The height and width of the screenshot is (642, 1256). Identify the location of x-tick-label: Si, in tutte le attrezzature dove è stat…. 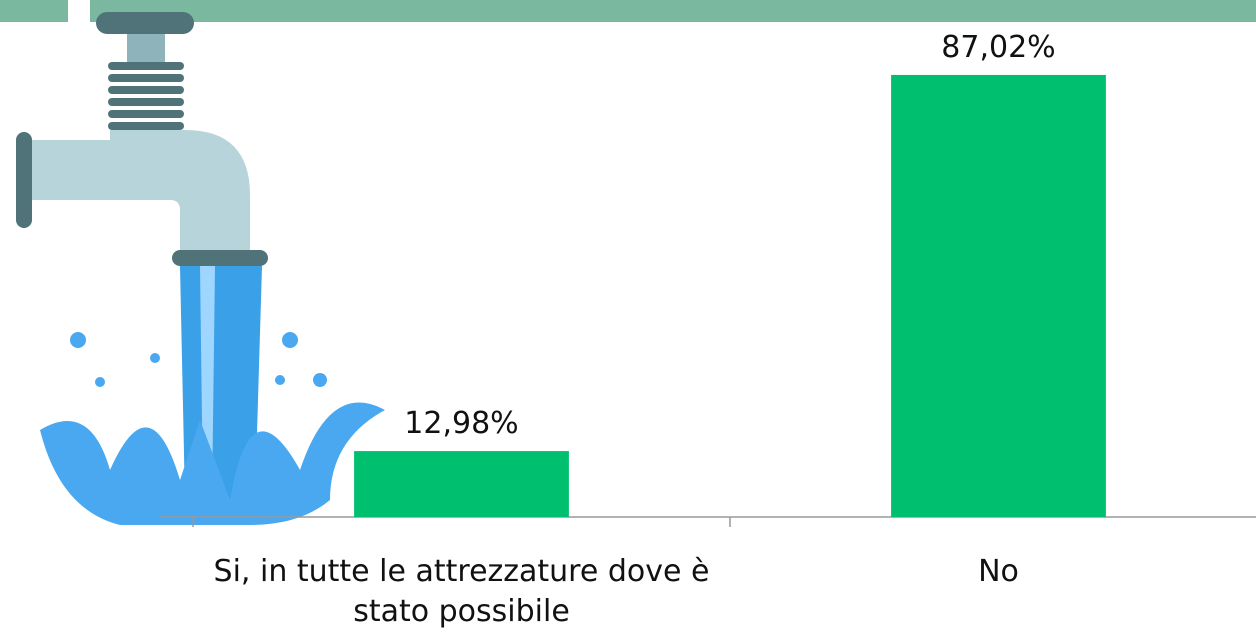
(461, 591).